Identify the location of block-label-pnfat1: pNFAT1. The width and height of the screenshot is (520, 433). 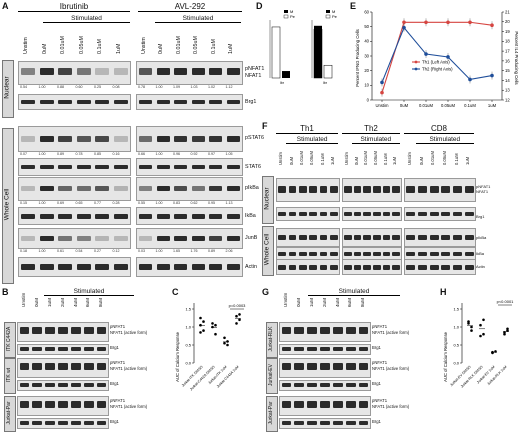
(380, 326).